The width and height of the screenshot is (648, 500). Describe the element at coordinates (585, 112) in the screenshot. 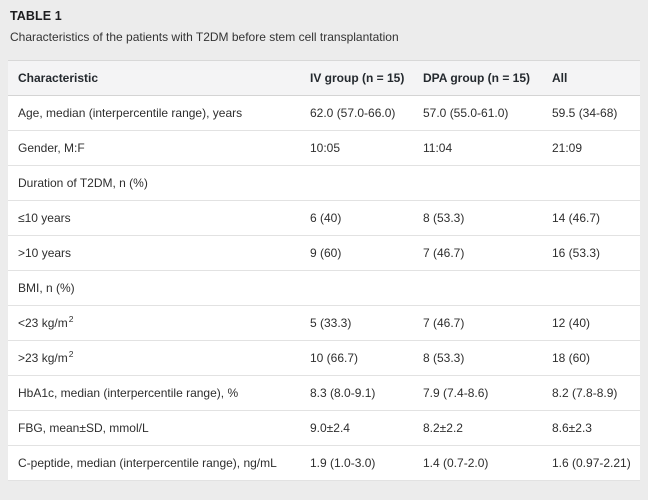

I see `cell-all: 59.5 (34-68)` at that location.